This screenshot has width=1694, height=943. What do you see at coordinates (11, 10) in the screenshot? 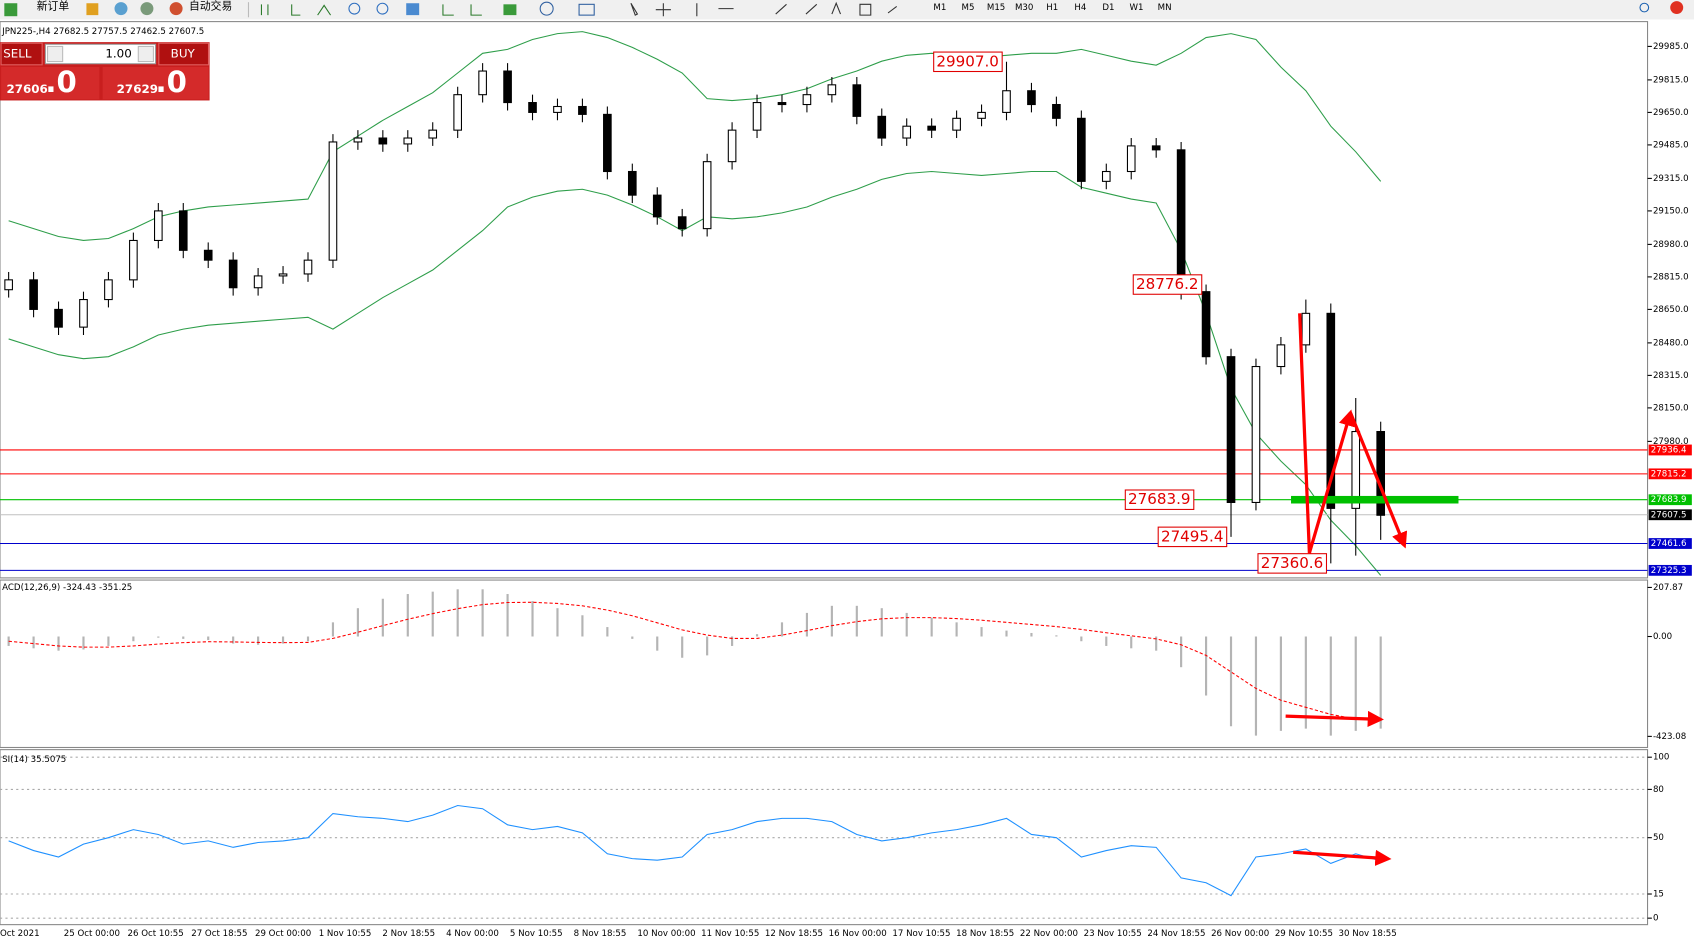
I see `new-order-icon` at bounding box center [11, 10].